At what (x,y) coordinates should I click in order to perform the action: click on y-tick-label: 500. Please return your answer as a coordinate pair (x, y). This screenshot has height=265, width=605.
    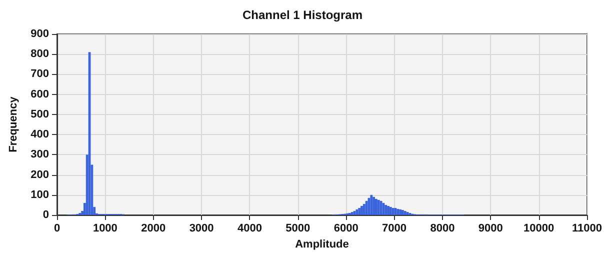
    Looking at the image, I should click on (39, 114).